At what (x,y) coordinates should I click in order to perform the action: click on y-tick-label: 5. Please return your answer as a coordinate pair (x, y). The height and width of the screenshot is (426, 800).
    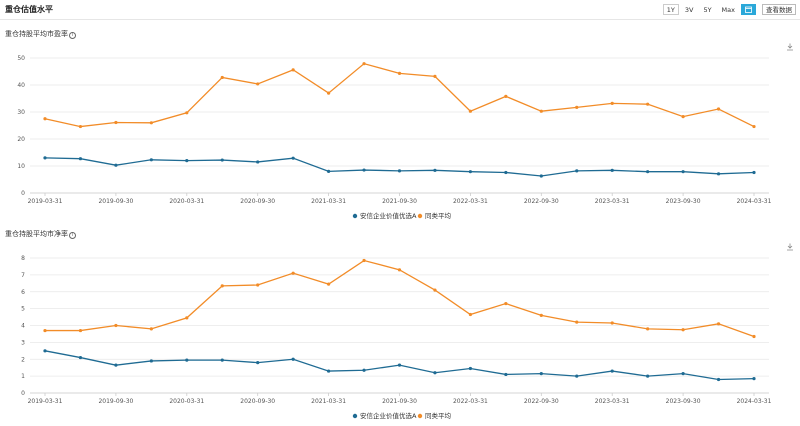
    Looking at the image, I should click on (23, 309).